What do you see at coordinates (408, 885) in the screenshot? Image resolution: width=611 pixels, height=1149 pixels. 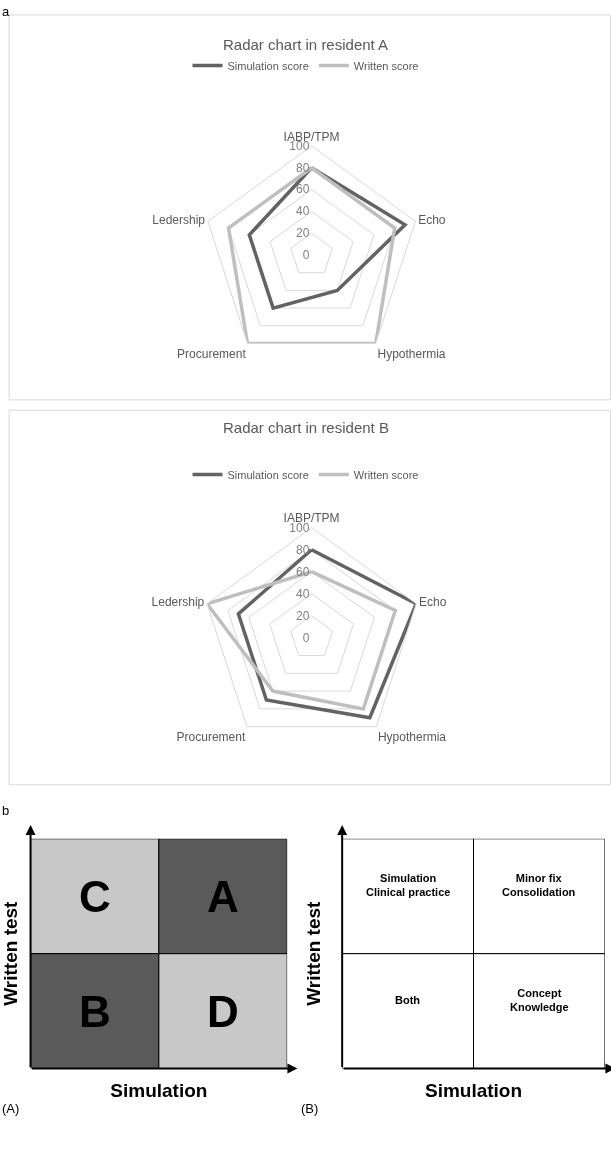 I see `category-label: Simulation Clinical practice` at bounding box center [408, 885].